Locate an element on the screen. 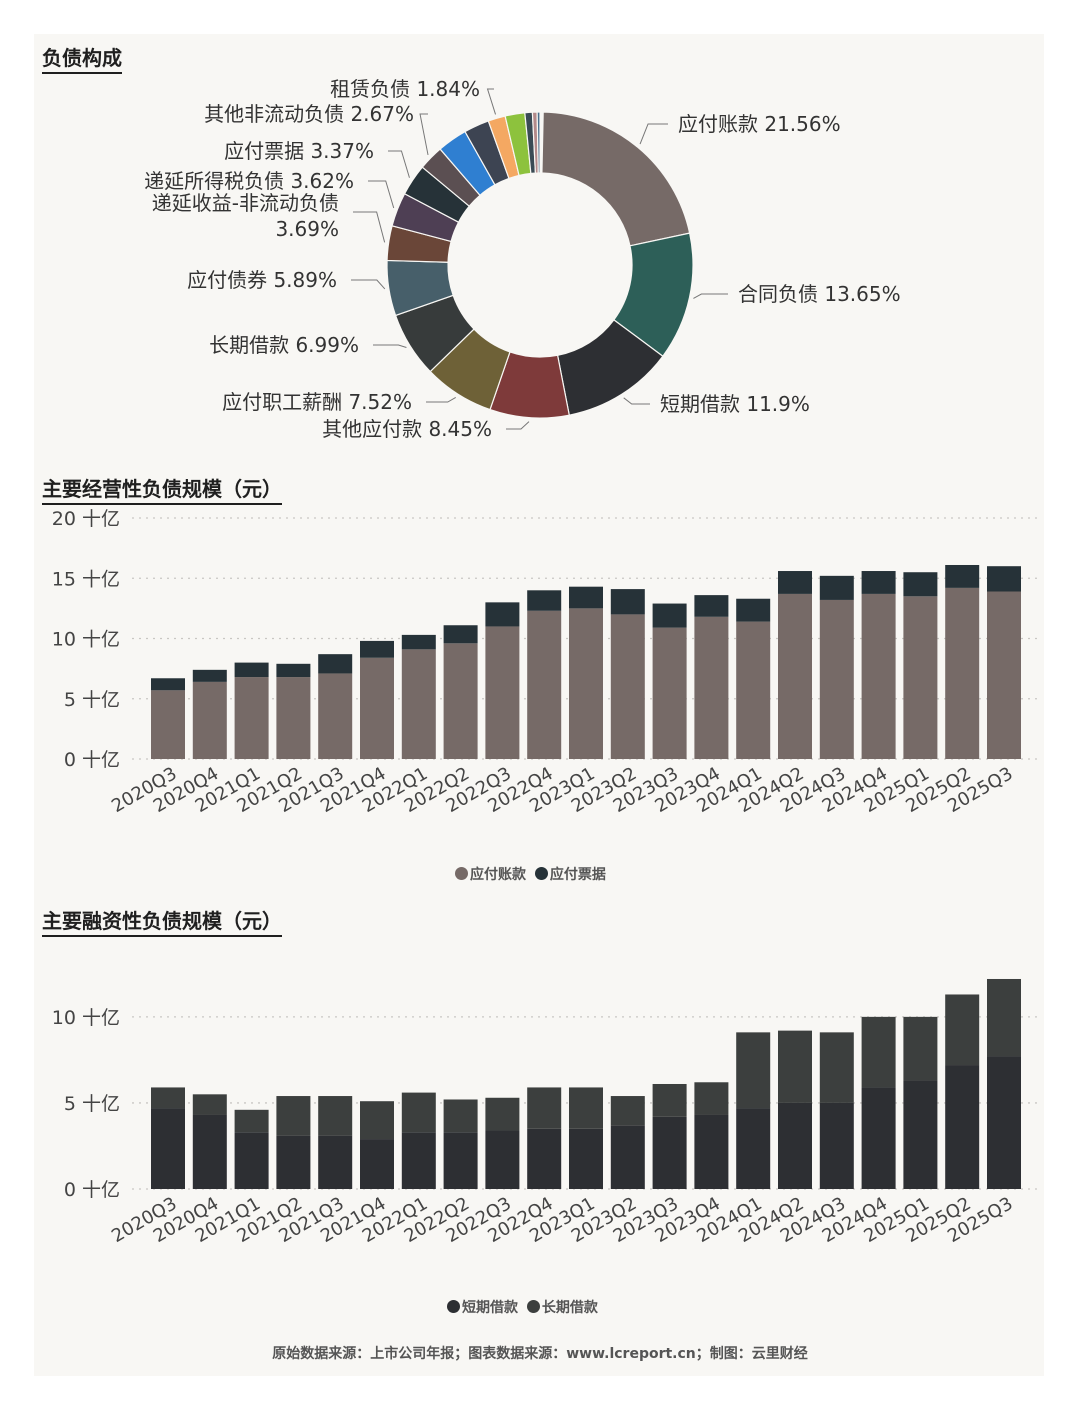  legend-item-notes-payable: 应付票据 is located at coordinates (570, 875).